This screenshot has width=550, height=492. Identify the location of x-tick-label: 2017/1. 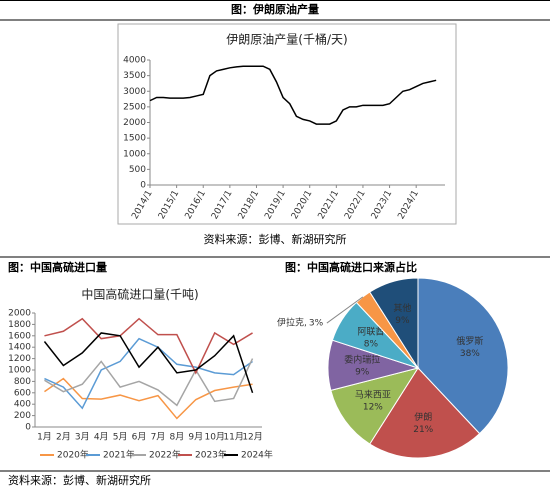
(222, 205).